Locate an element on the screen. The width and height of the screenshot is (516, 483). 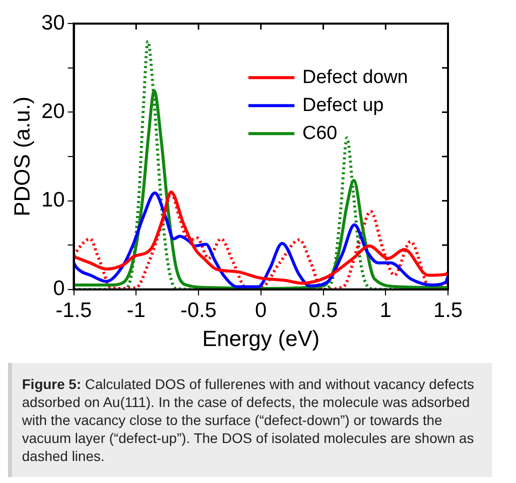
x-tick-label: 1 is located at coordinates (386, 310).